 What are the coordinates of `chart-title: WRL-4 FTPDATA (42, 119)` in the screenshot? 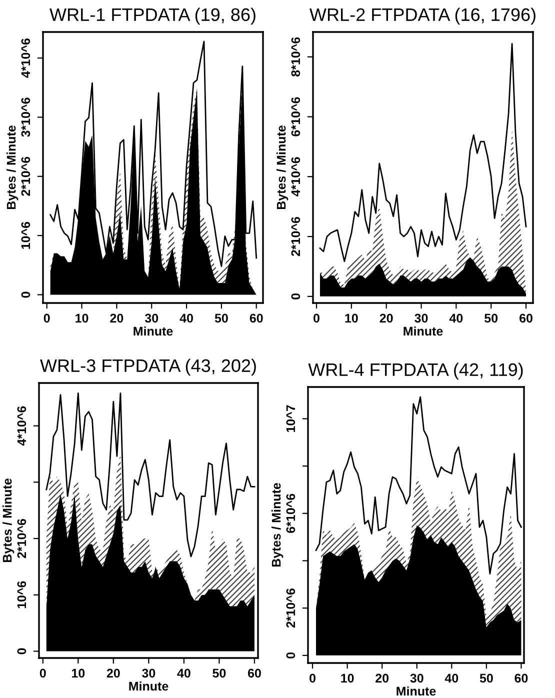 It's located at (415, 371).